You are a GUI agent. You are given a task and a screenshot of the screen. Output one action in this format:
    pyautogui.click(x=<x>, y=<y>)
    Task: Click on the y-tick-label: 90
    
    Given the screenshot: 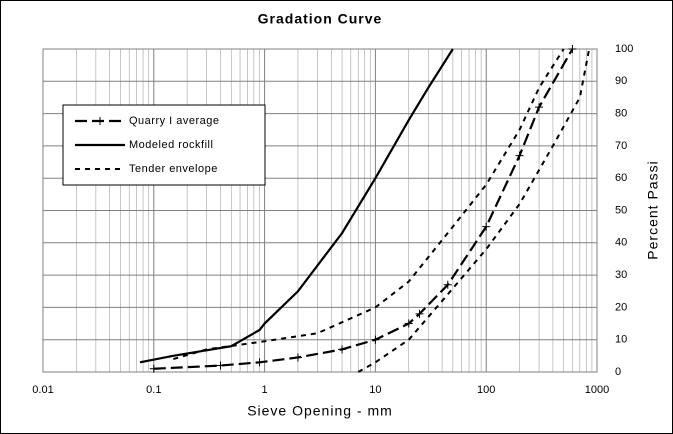 What is the action you would take?
    pyautogui.click(x=621, y=81)
    